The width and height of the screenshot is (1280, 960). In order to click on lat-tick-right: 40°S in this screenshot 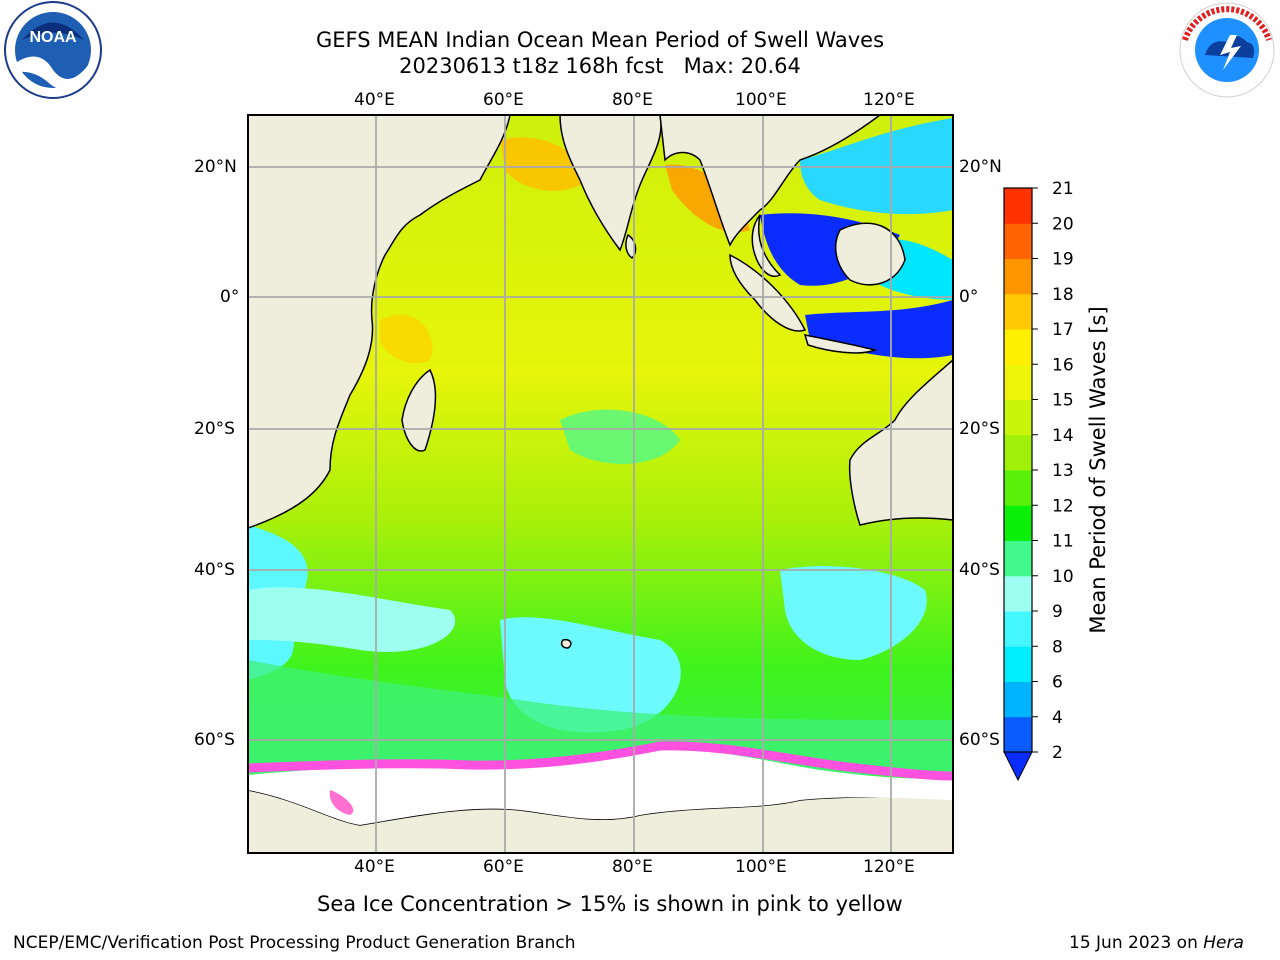, I will do `click(979, 570)`.